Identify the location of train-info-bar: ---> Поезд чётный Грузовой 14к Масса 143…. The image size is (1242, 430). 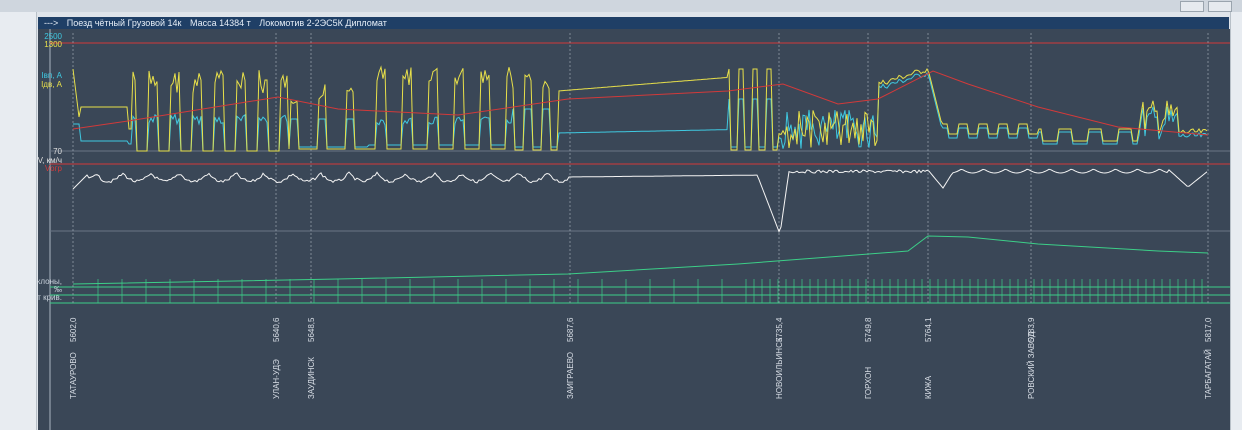
(633, 23).